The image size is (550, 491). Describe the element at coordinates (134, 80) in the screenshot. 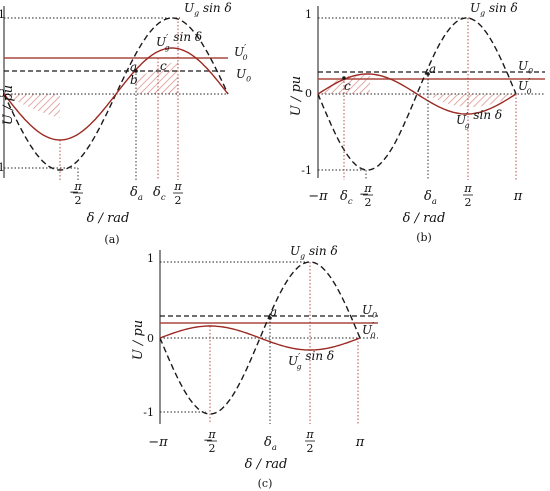

I see `point-b: b` at that location.